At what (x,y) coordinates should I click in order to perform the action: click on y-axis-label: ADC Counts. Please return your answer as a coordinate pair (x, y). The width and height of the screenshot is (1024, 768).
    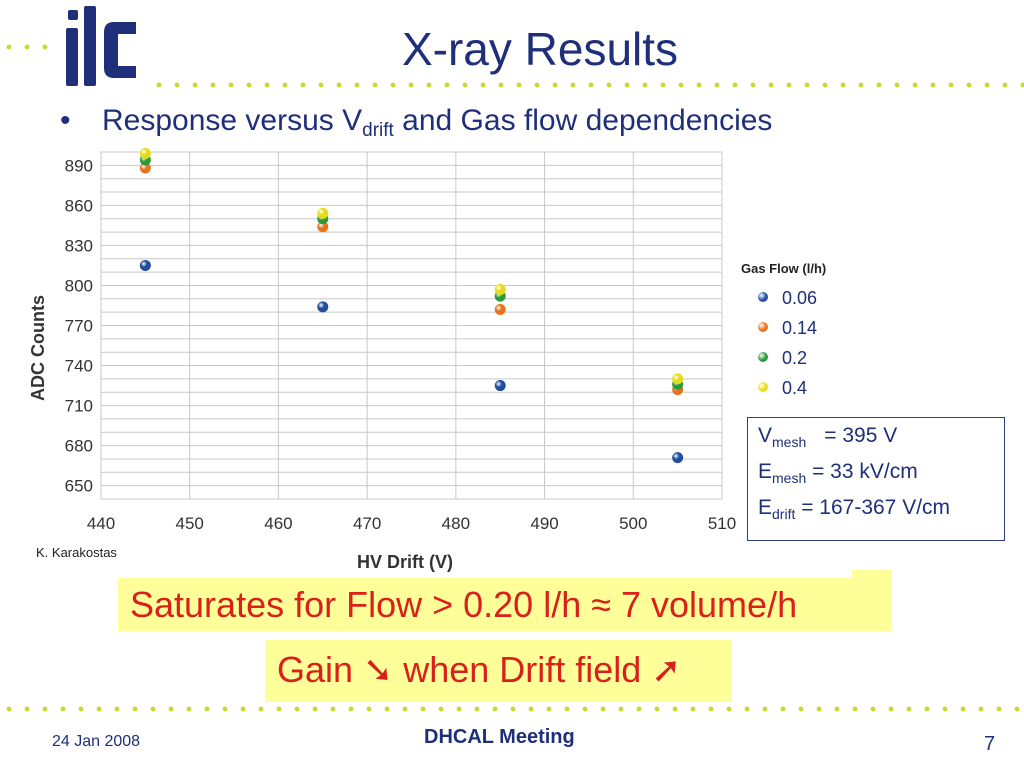
    Looking at the image, I should click on (38, 348).